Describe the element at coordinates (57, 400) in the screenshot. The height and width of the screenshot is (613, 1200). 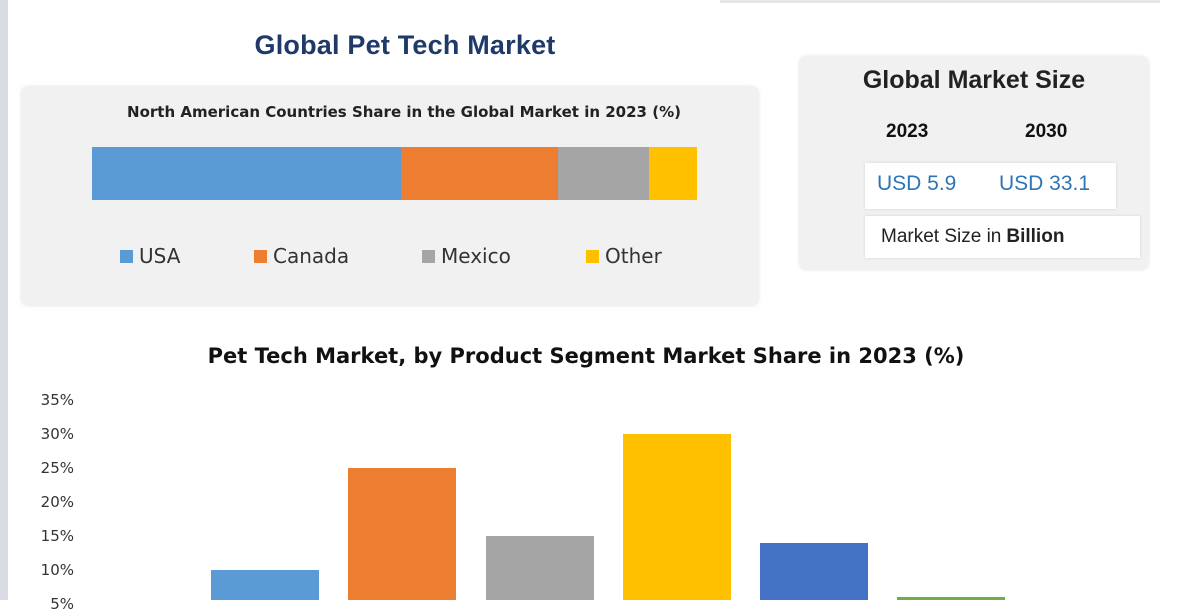
I see `y-tick-label: 35%` at that location.